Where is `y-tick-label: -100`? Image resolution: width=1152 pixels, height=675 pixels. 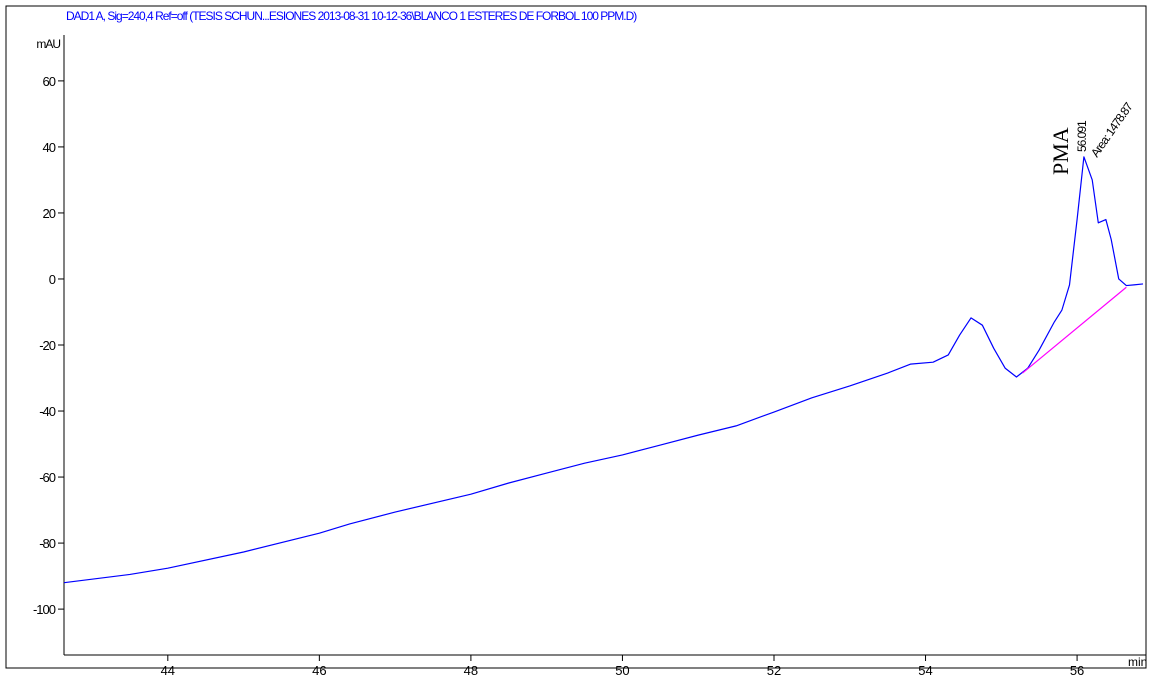 y-tick-label: -100 is located at coordinates (44, 609).